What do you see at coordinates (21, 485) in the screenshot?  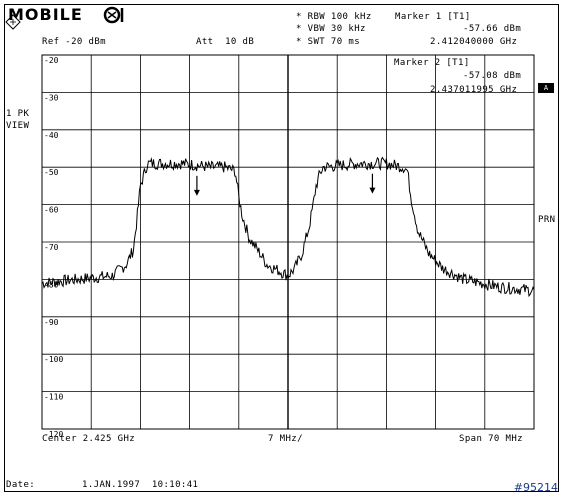 I see `date-label: Date:` at bounding box center [21, 485].